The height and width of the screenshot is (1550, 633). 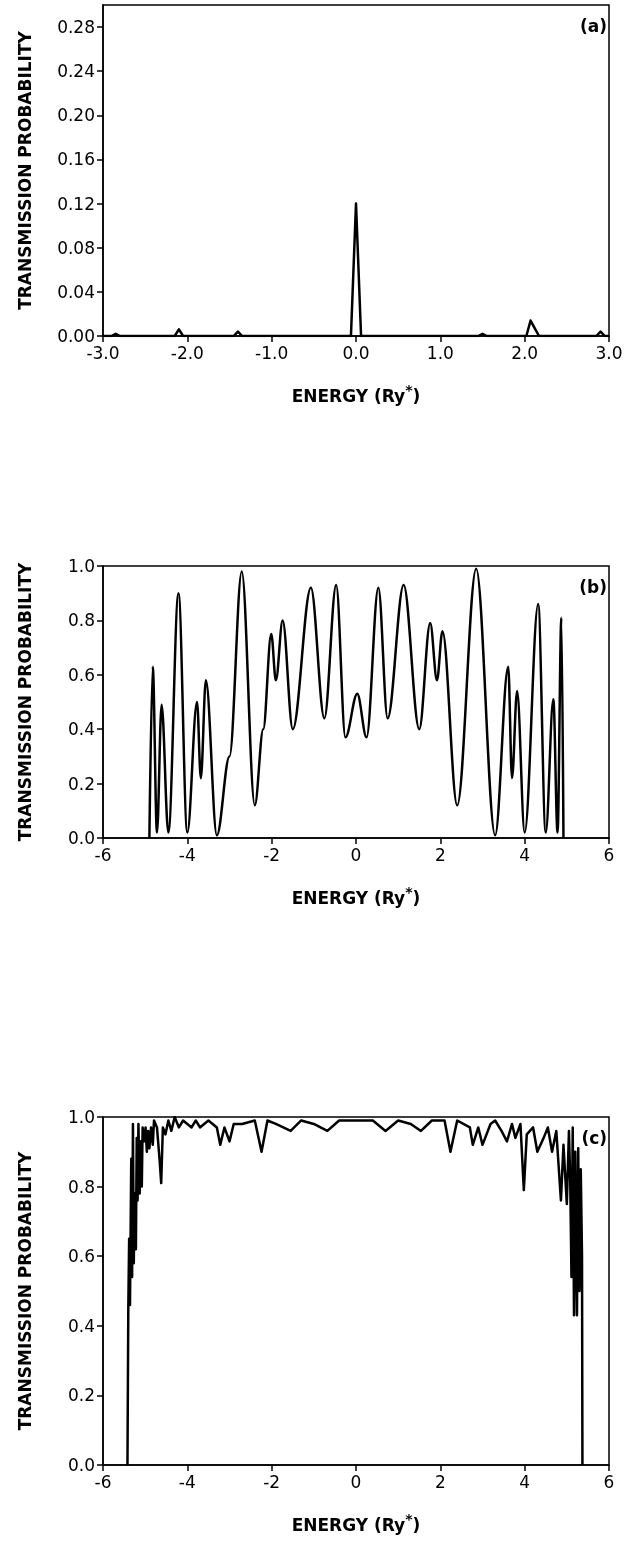 What do you see at coordinates (272, 352) in the screenshot?
I see `x-tick-label: -1.0` at bounding box center [272, 352].